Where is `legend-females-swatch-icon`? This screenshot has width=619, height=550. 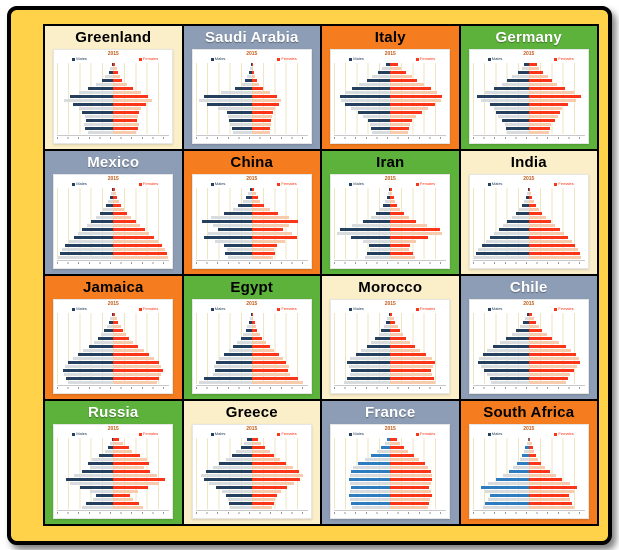
legend-females-swatch-icon is located at coordinates (279, 309).